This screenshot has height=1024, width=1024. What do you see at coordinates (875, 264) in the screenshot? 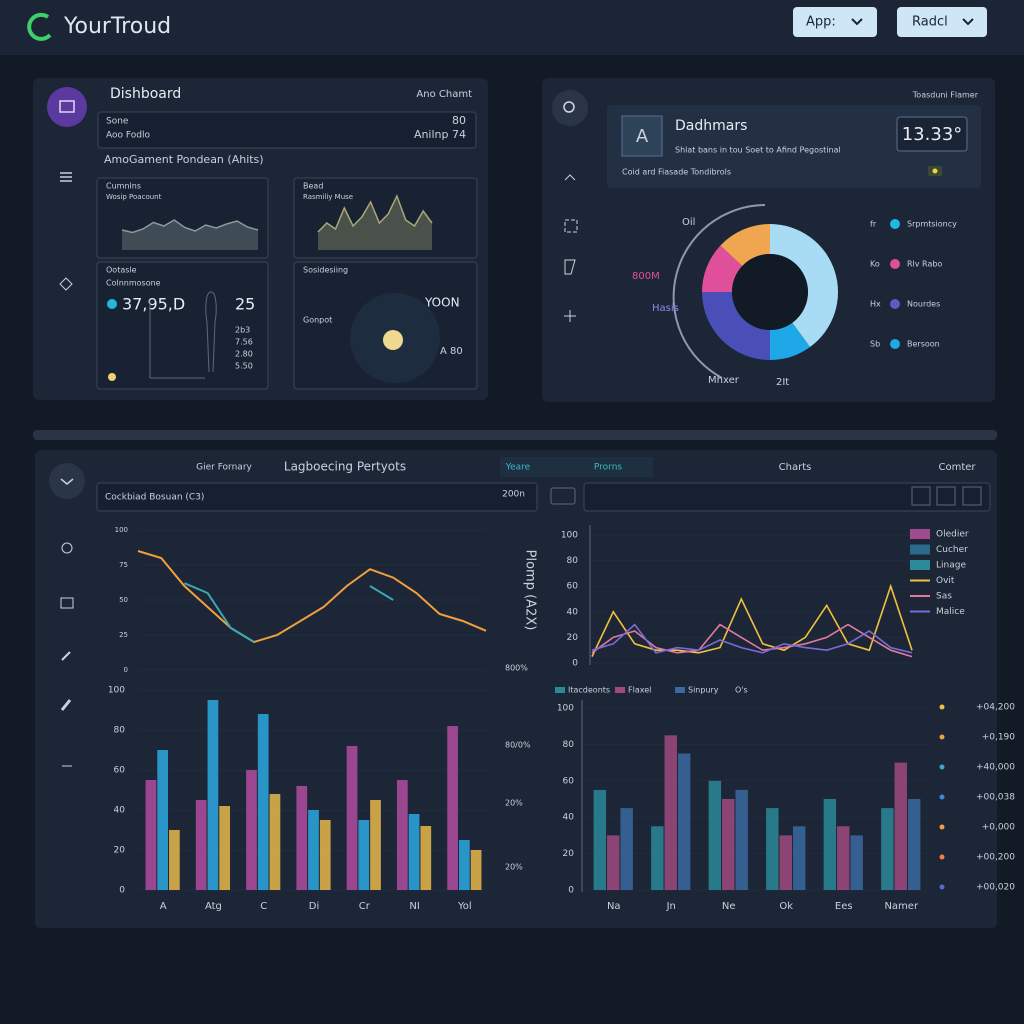
I see `legend-key: Ko` at bounding box center [875, 264].